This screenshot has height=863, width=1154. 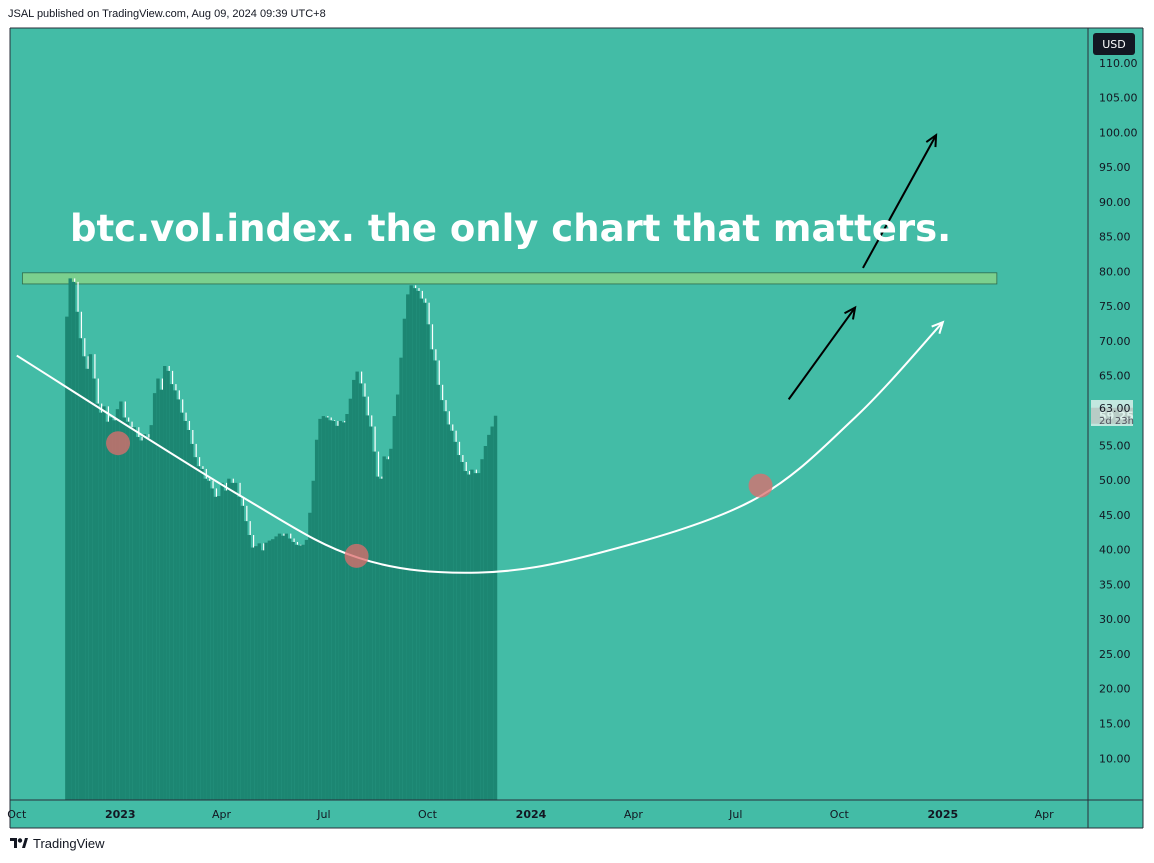 I want to click on x-tick-label: 2023, so click(x=120, y=814).